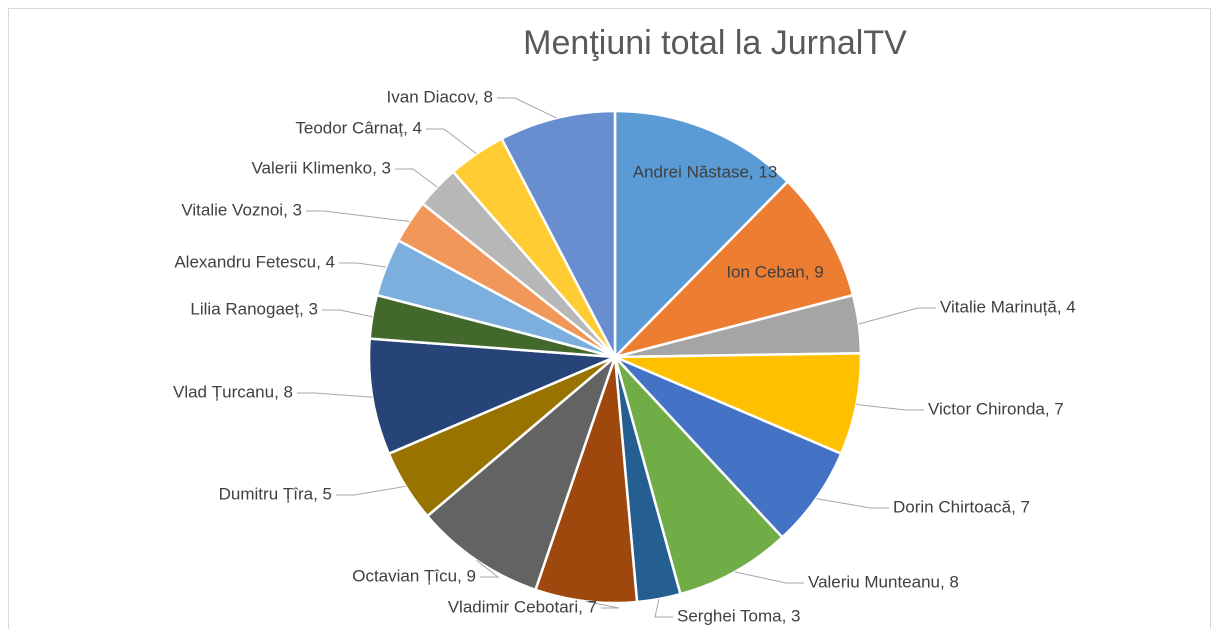 The height and width of the screenshot is (629, 1211). I want to click on data-label: Teodor Cârnaț, 4, so click(358, 127).